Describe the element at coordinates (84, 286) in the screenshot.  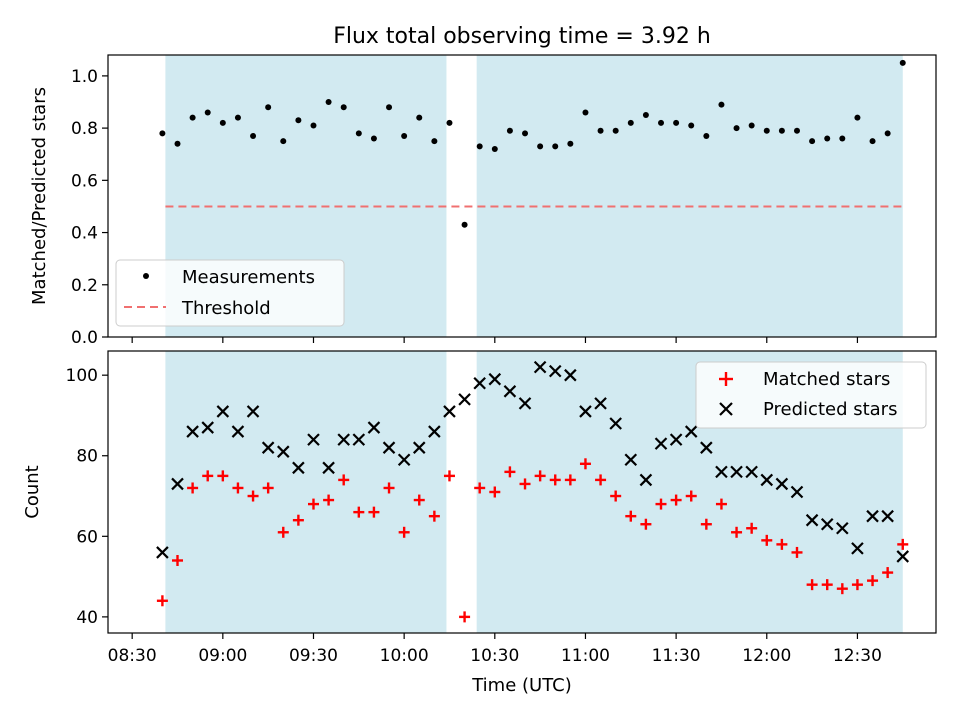
I see `y-tick-label: 0.2` at that location.